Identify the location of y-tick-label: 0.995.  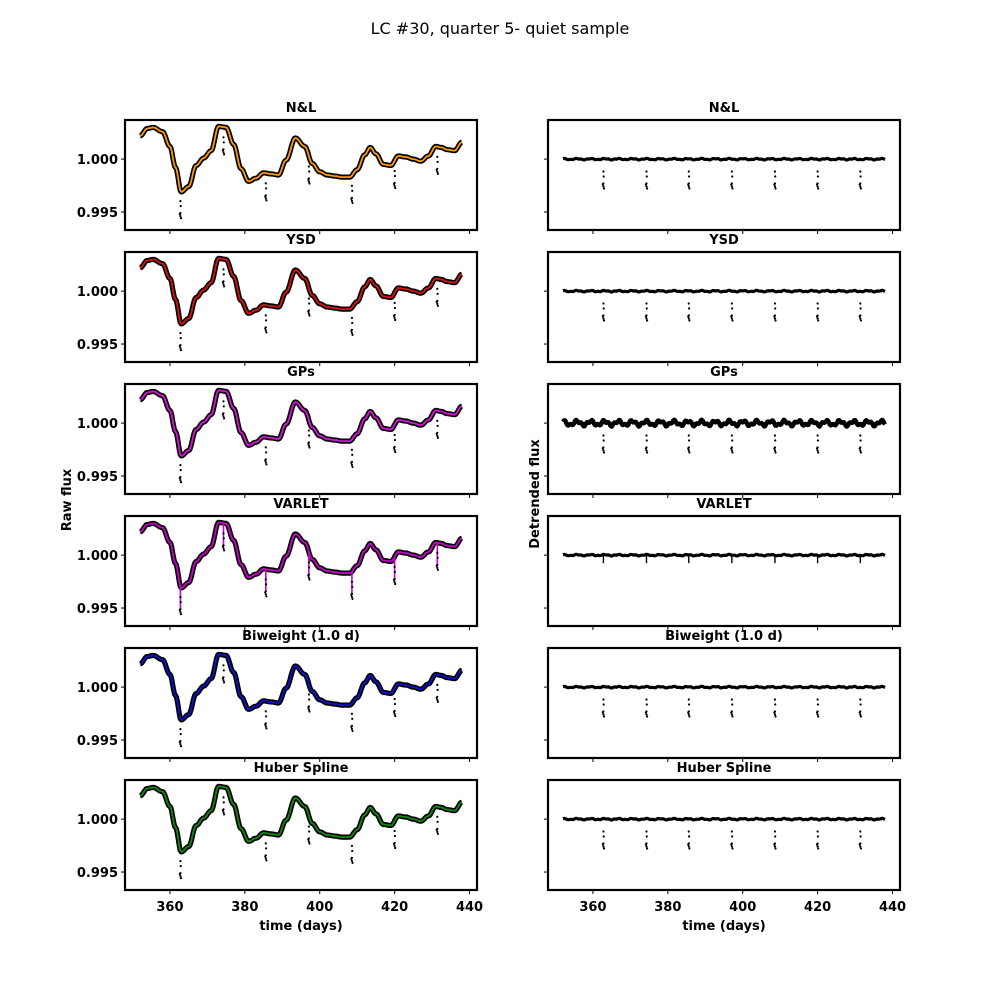
(97, 213).